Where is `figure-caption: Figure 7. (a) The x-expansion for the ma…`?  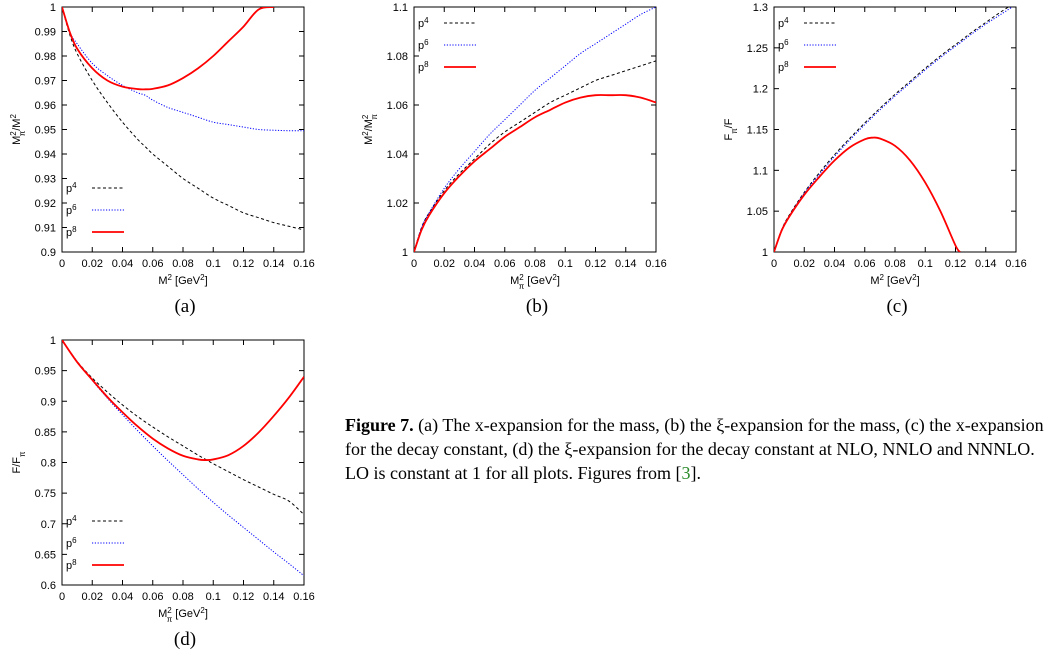
figure-caption: Figure 7. (a) The x-expansion for the ma… is located at coordinates (695, 449).